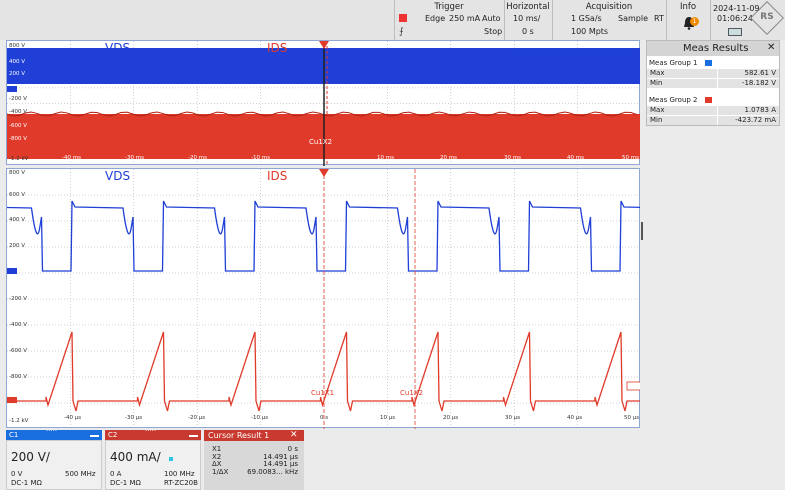  Describe the element at coordinates (512, 158) in the screenshot. I see `x-tick-label: 30 ms` at that location.